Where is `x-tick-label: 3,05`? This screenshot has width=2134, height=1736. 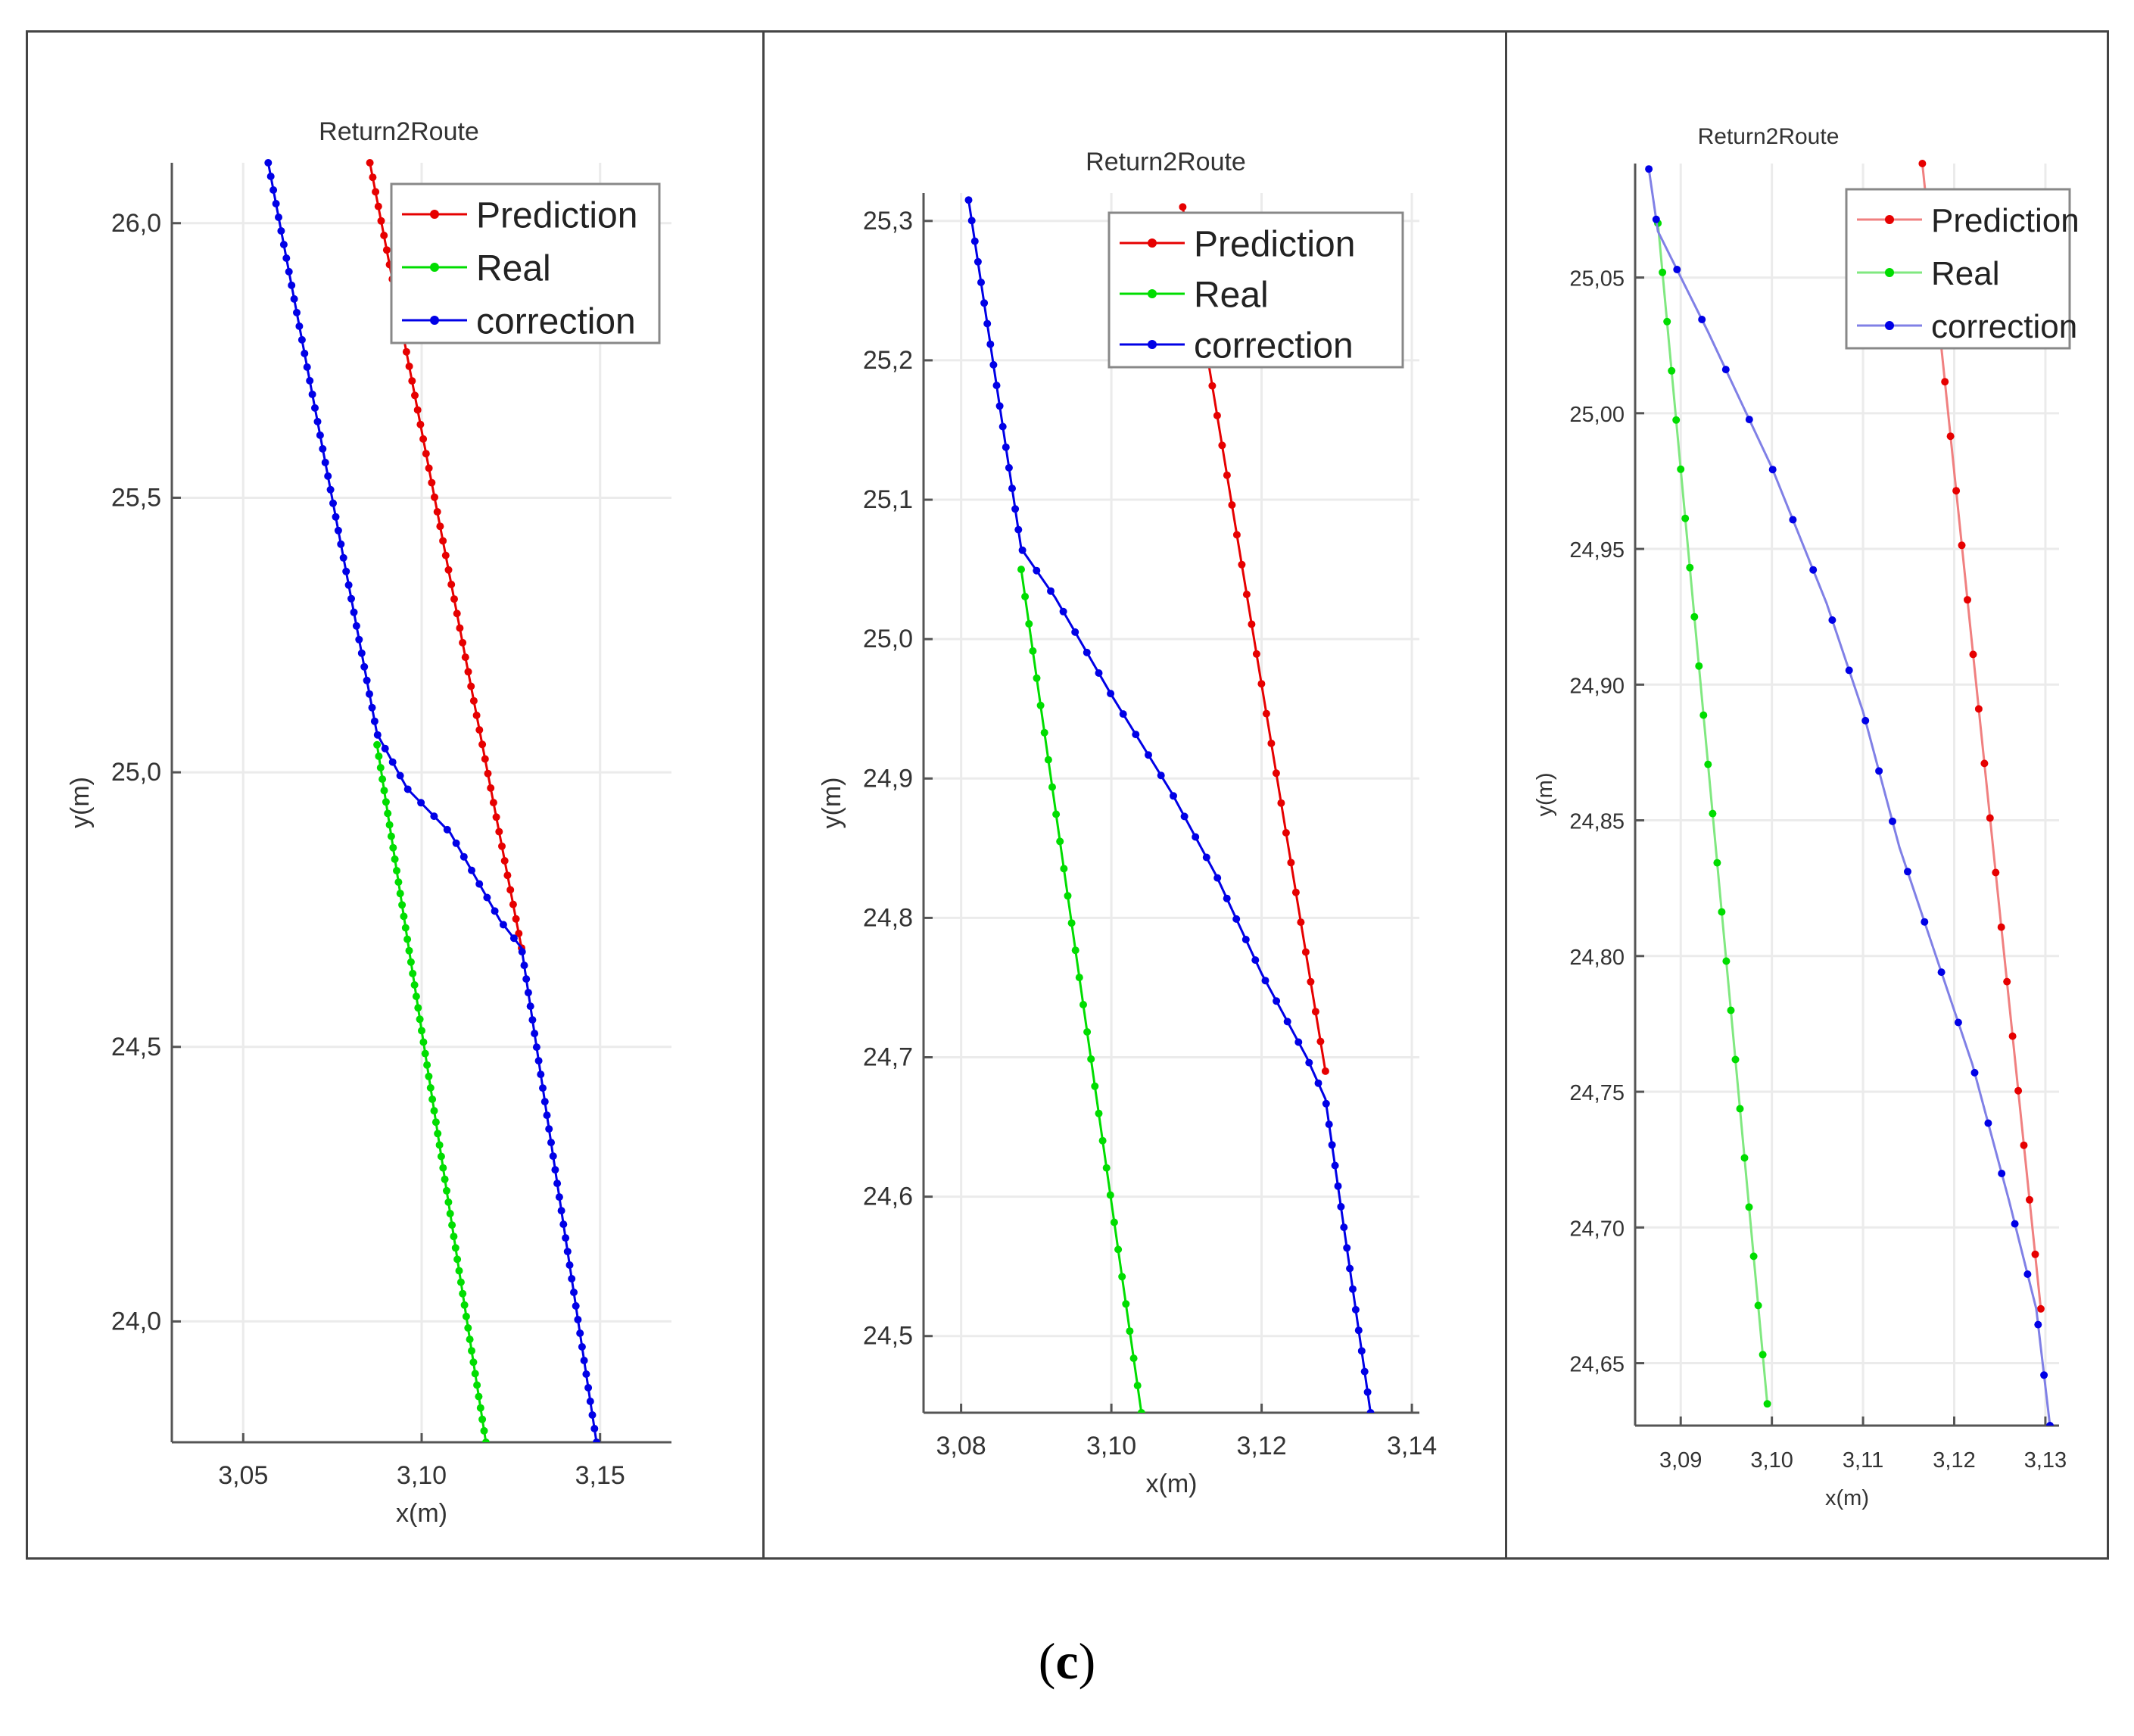
x-tick-label: 3,05 is located at coordinates (243, 1476).